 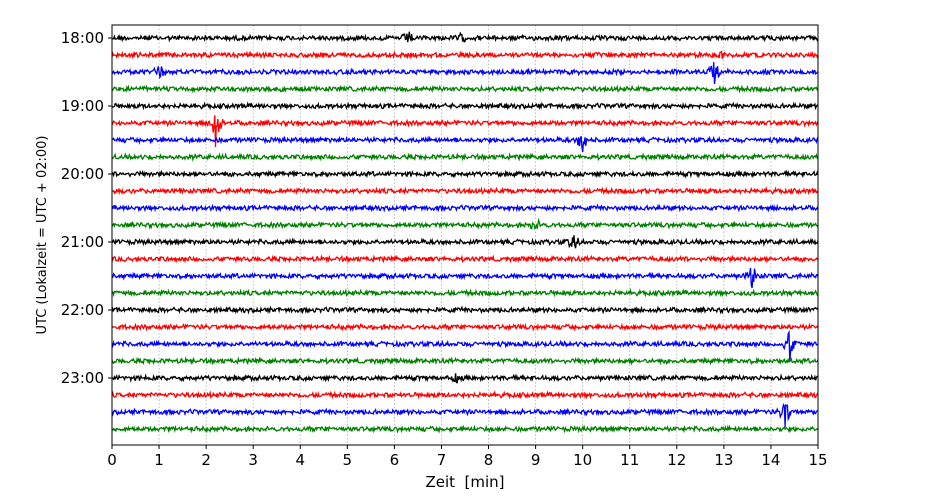 What do you see at coordinates (159, 460) in the screenshot?
I see `x-tick-label: 1` at bounding box center [159, 460].